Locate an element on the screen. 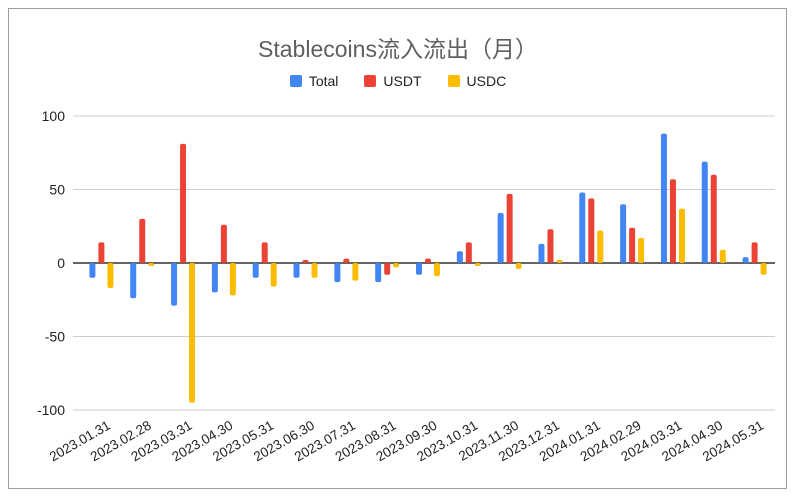  legend: Total USDT USDC is located at coordinates (398, 81).